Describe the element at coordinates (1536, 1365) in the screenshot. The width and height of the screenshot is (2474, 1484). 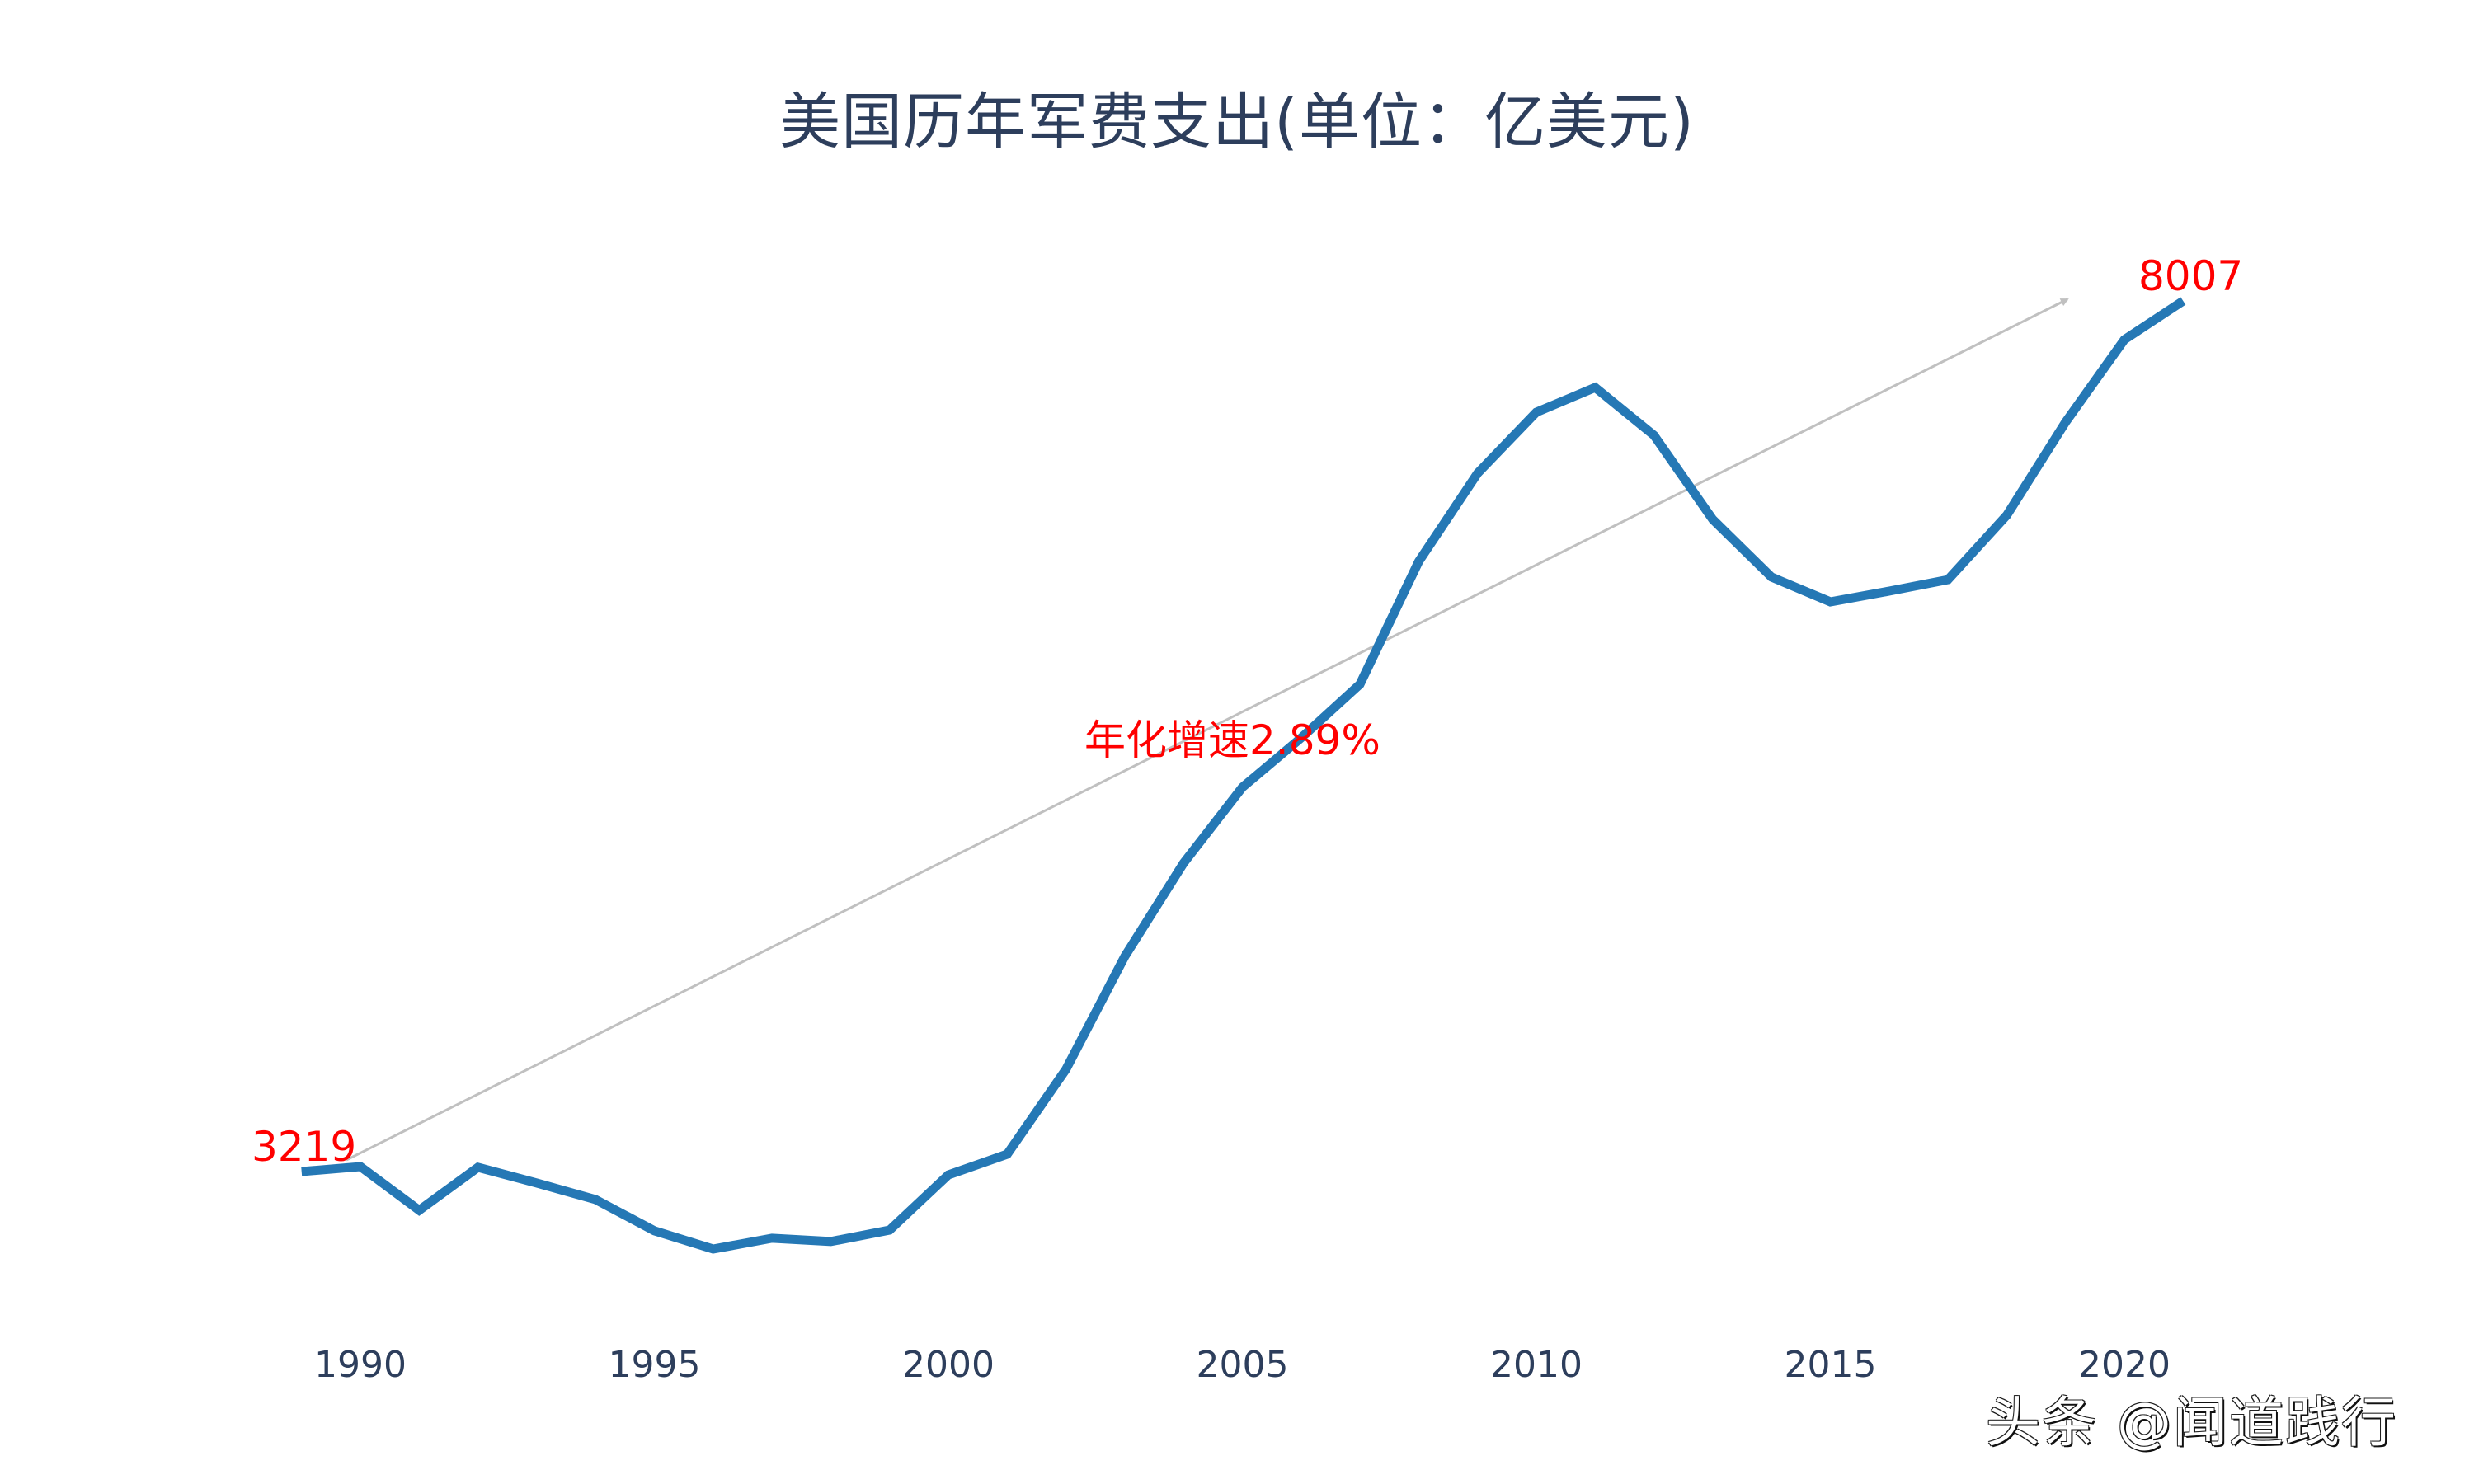
I see `x-tick-label: 2010` at that location.